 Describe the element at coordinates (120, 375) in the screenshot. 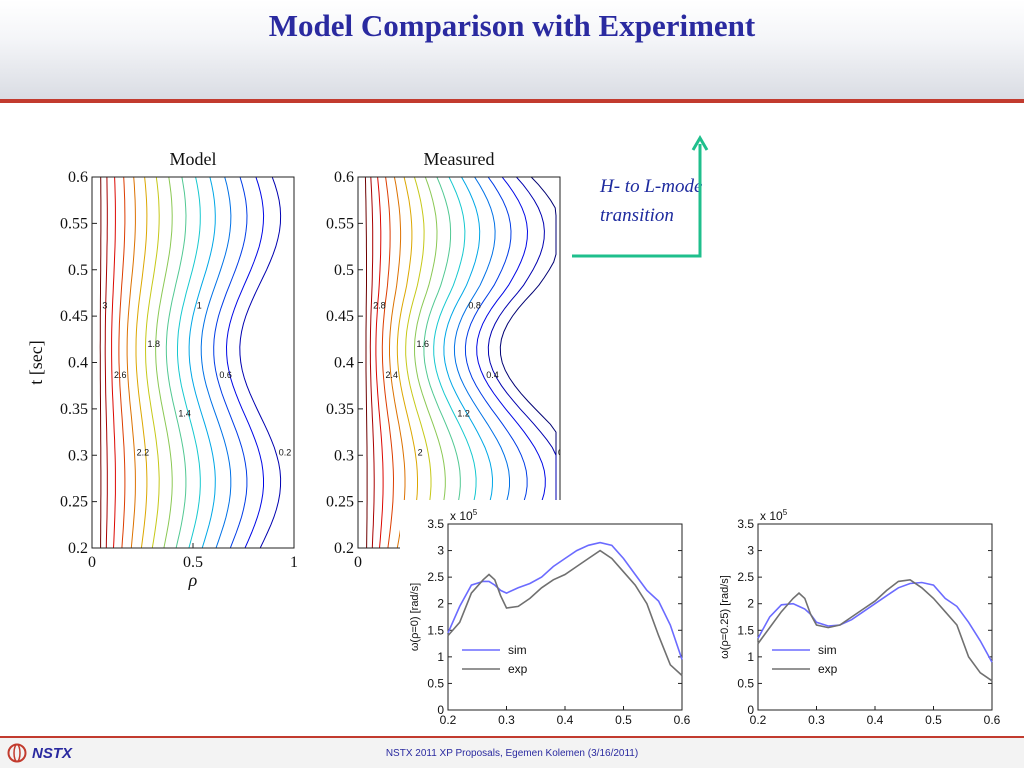

I see `contour-label: 2.6` at that location.